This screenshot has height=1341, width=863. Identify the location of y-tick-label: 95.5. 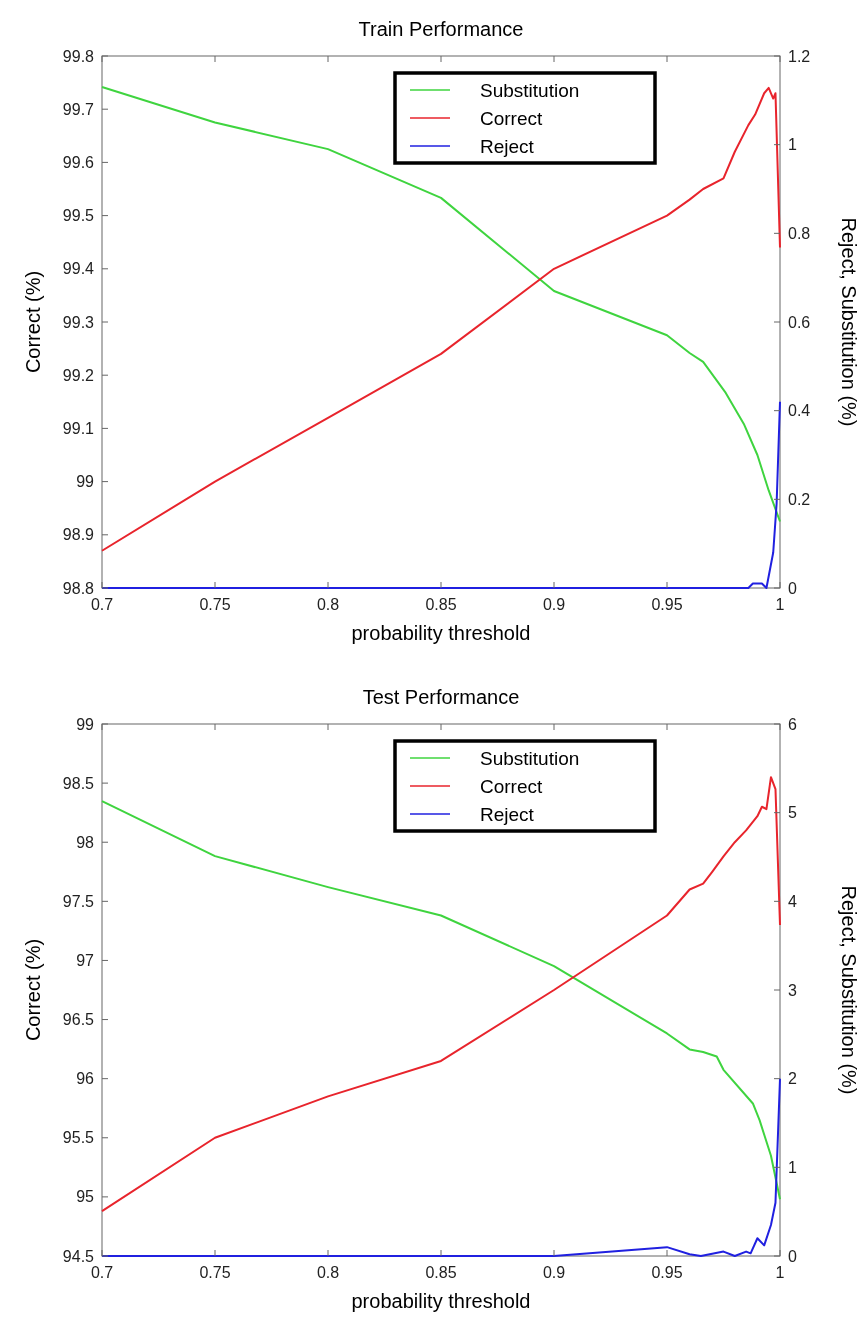
(78, 1138).